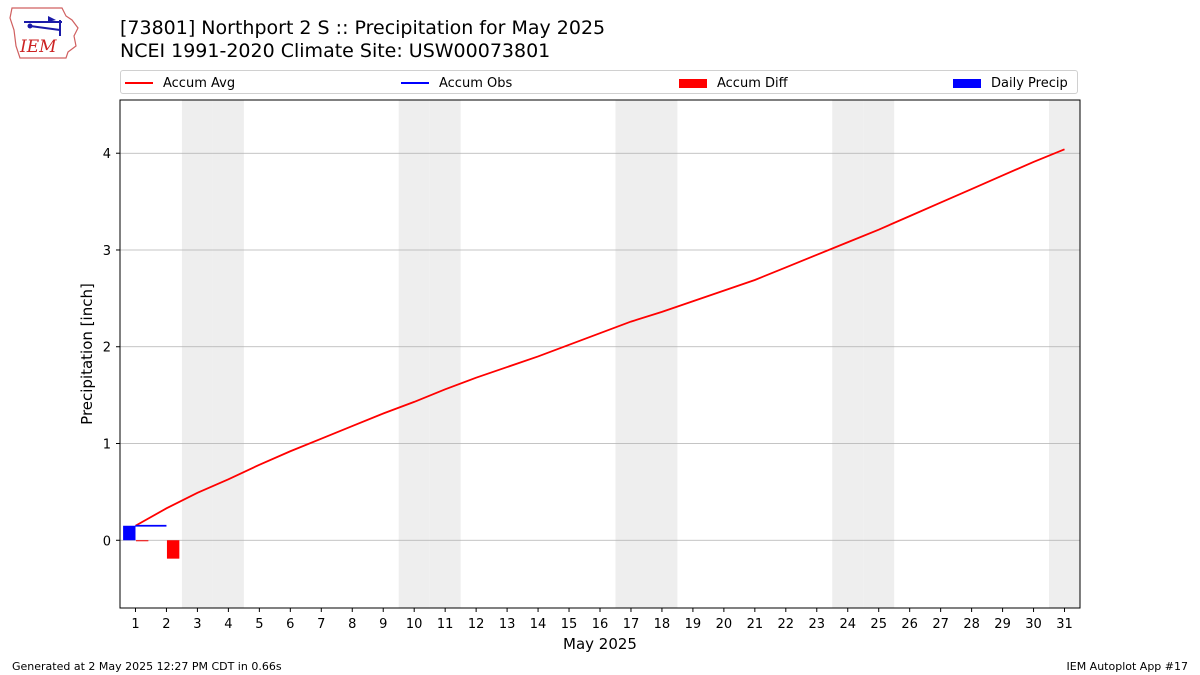 The height and width of the screenshot is (675, 1200). Describe the element at coordinates (1064, 624) in the screenshot. I see `x-tick-label-31: 31` at that location.